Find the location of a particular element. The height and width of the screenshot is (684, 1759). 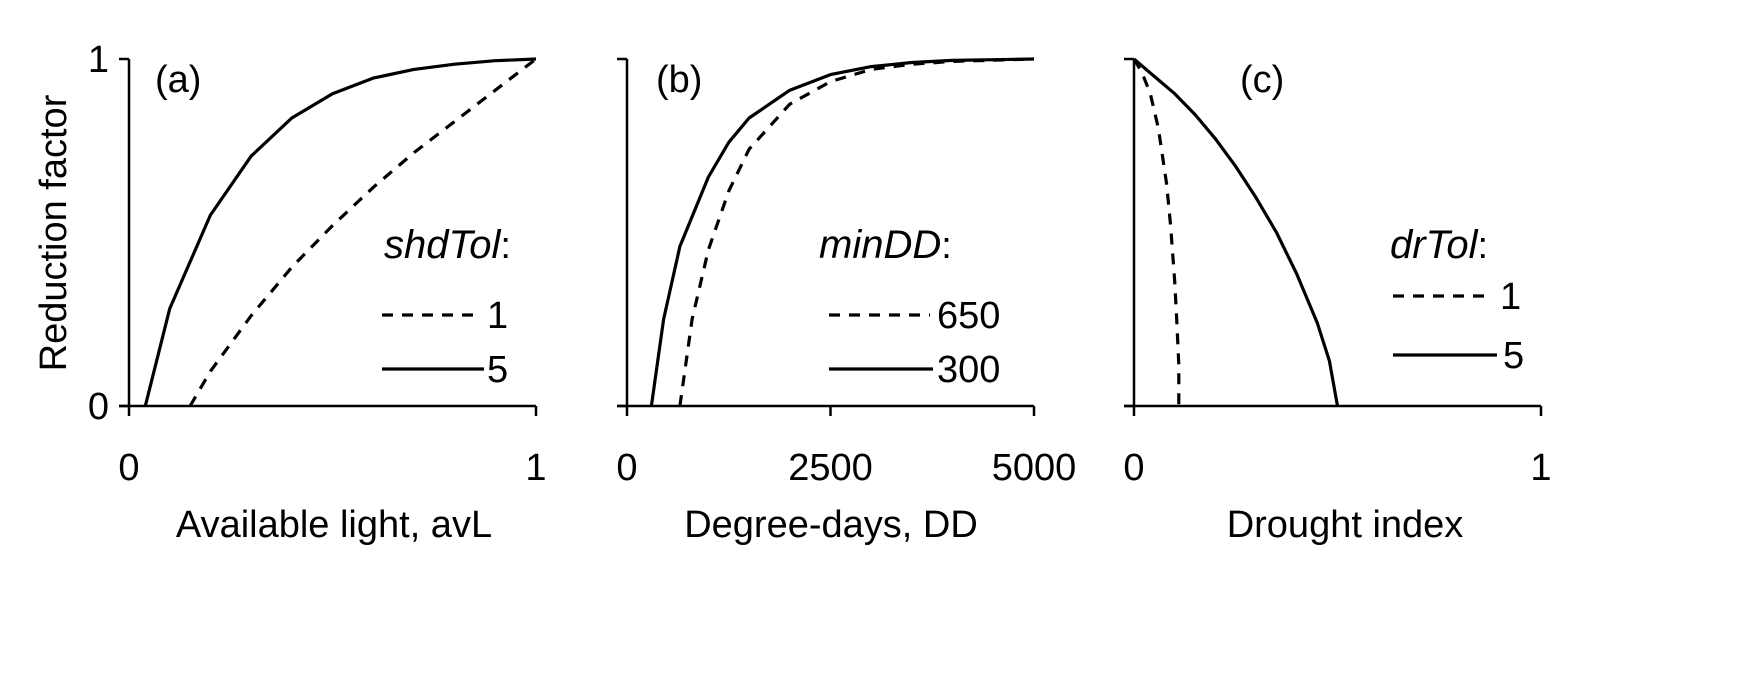

tick-labels-b: 0 2500 5000 is located at coordinates (846, 468).